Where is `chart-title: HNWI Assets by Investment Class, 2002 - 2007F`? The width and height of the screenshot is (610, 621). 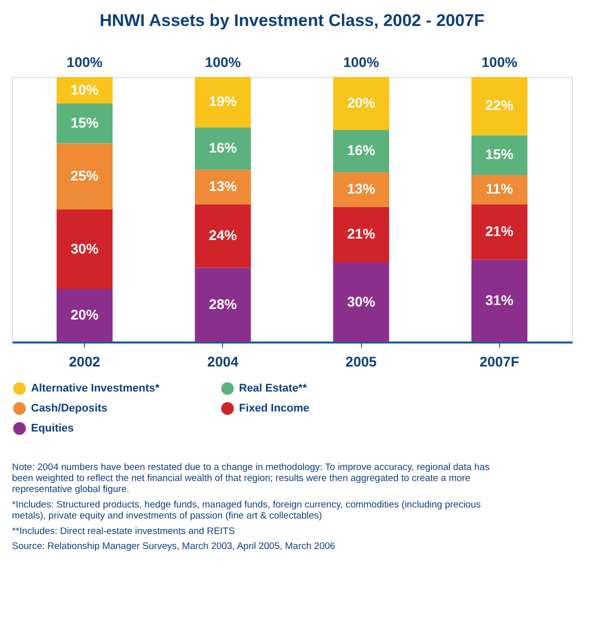
chart-title: HNWI Assets by Investment Class, 2002 - 2007F is located at coordinates (292, 20).